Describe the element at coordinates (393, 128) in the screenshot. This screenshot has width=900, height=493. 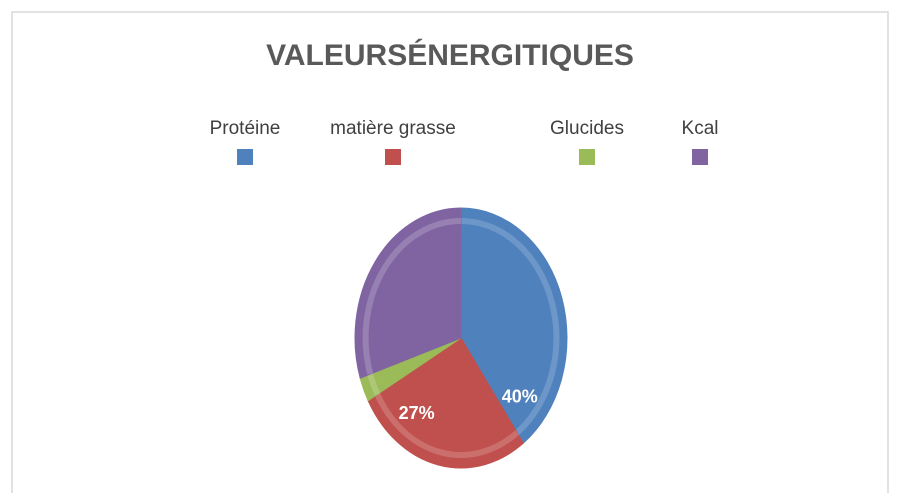
I see `legend-label: matière grasse` at that location.